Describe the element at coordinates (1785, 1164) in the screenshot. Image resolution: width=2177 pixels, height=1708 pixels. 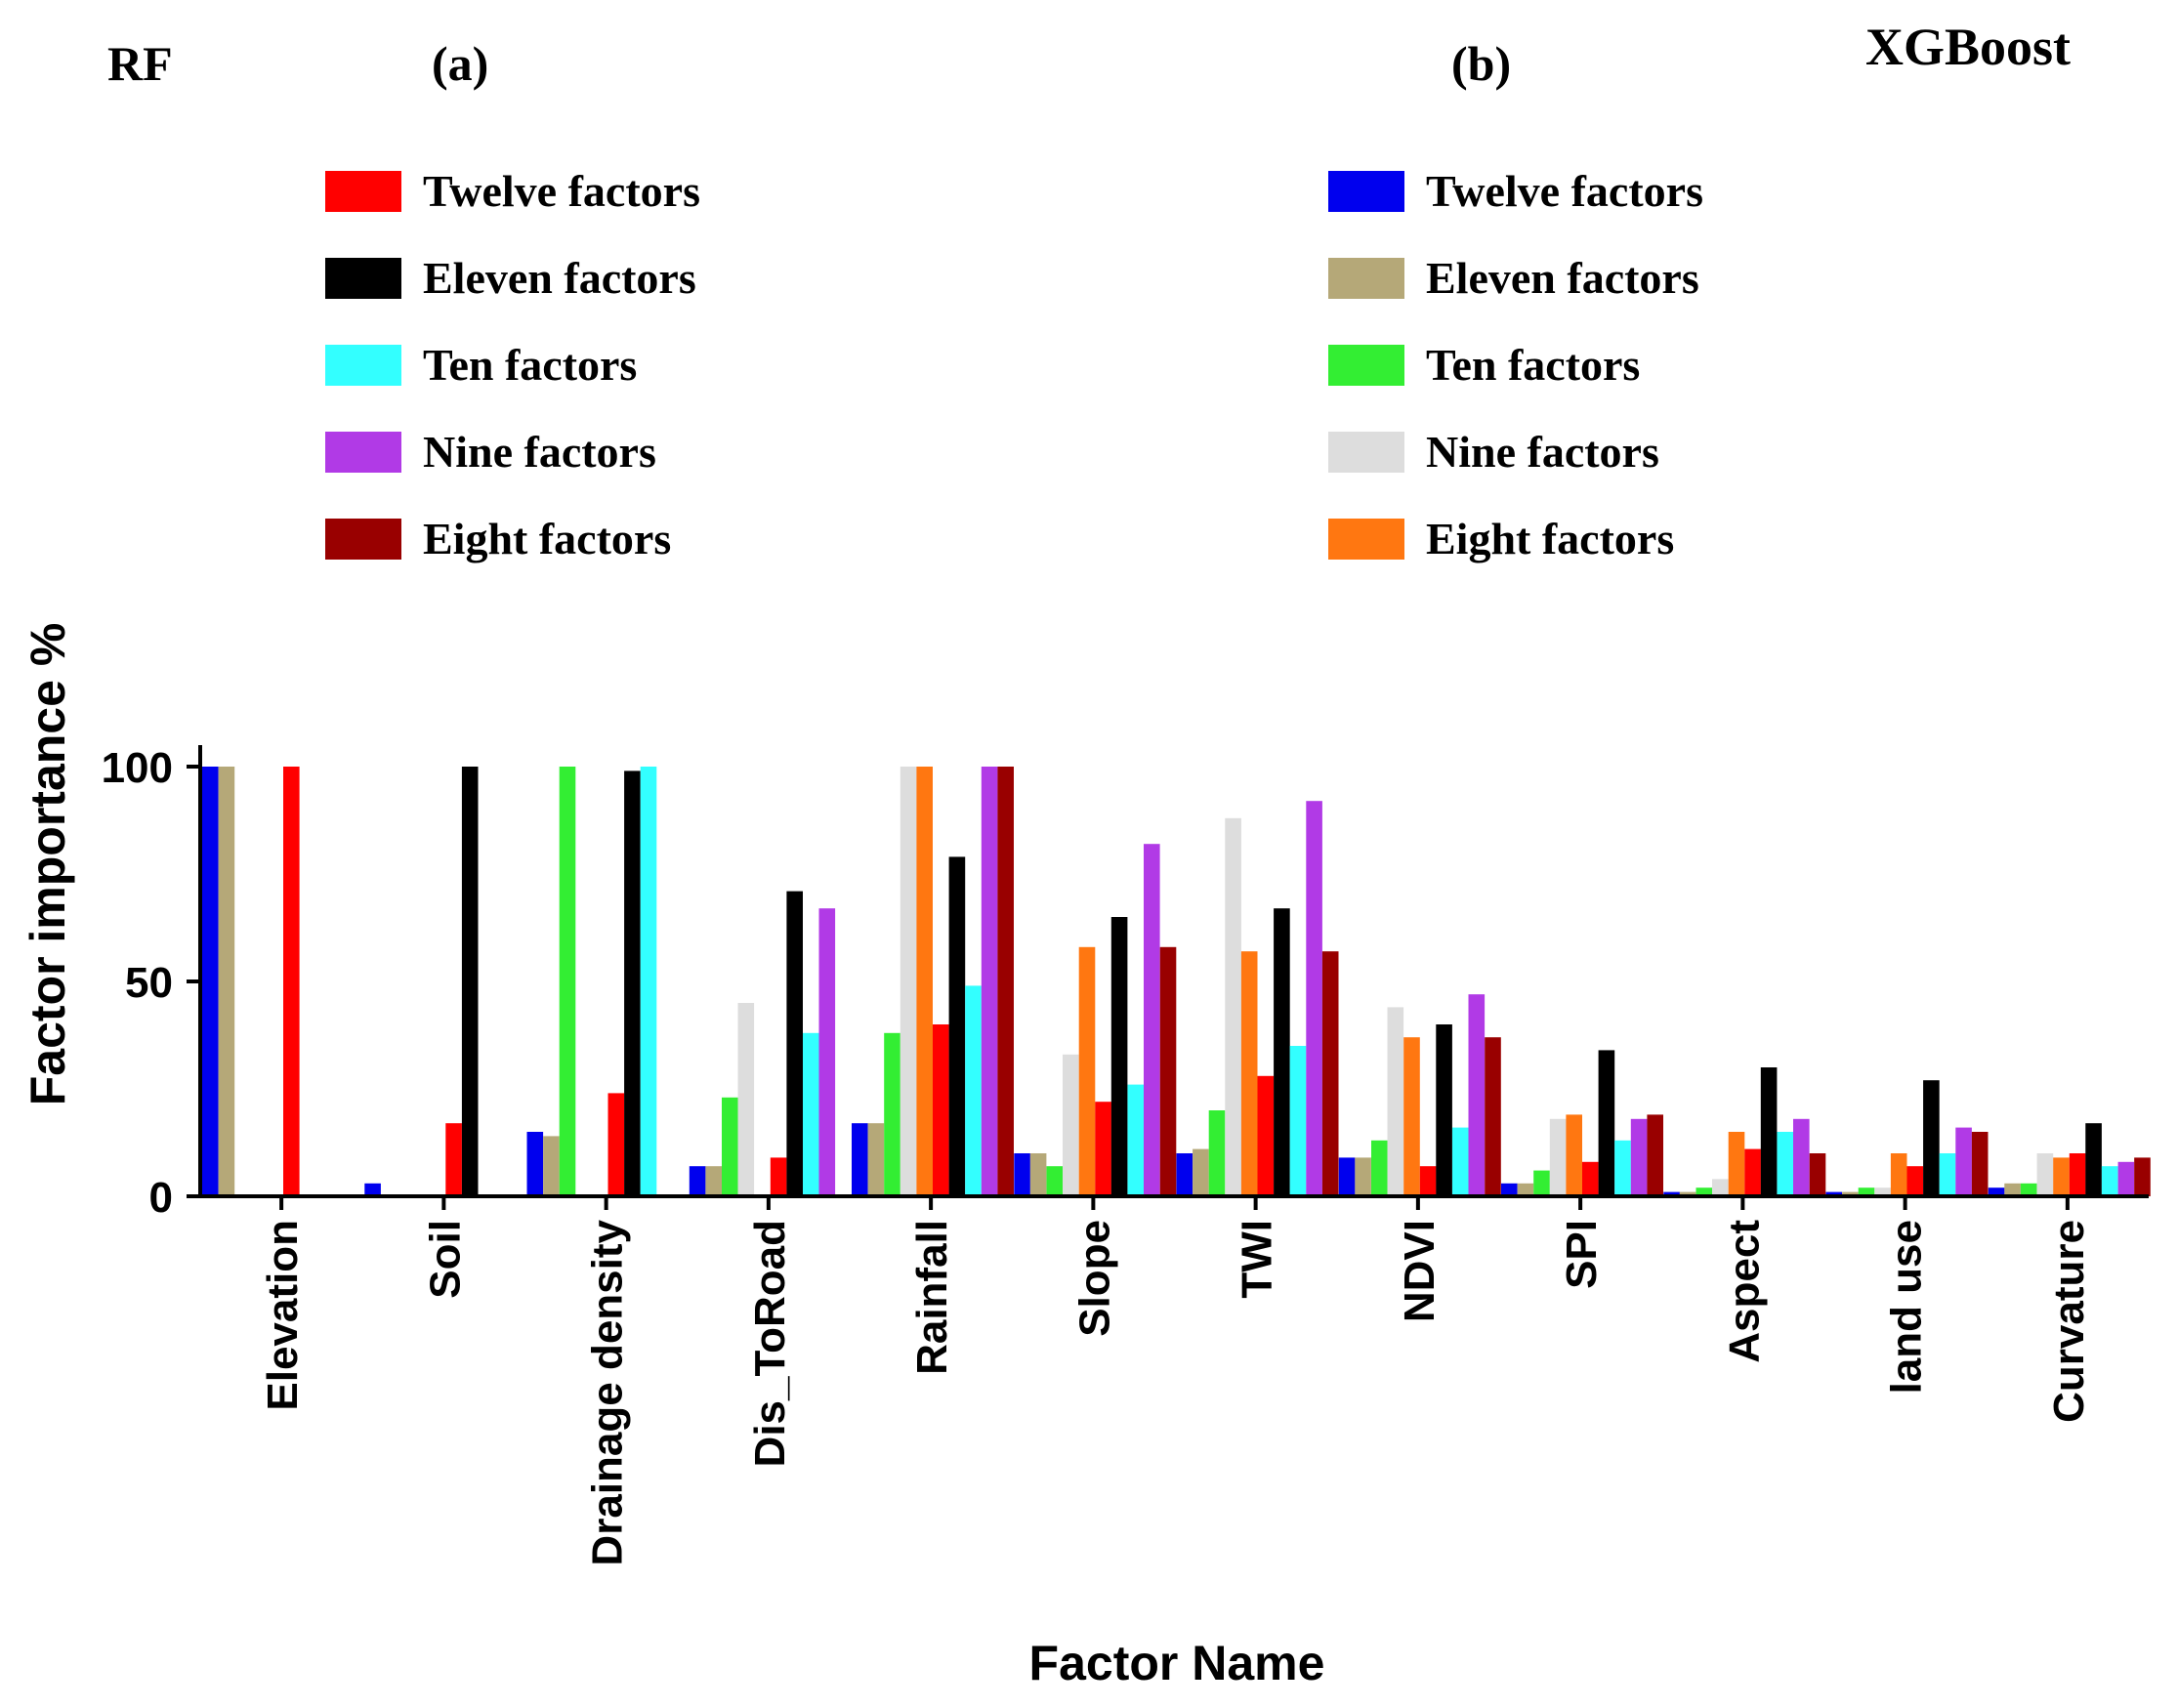
I see `bar-aspect-rf-ten-factors` at that location.